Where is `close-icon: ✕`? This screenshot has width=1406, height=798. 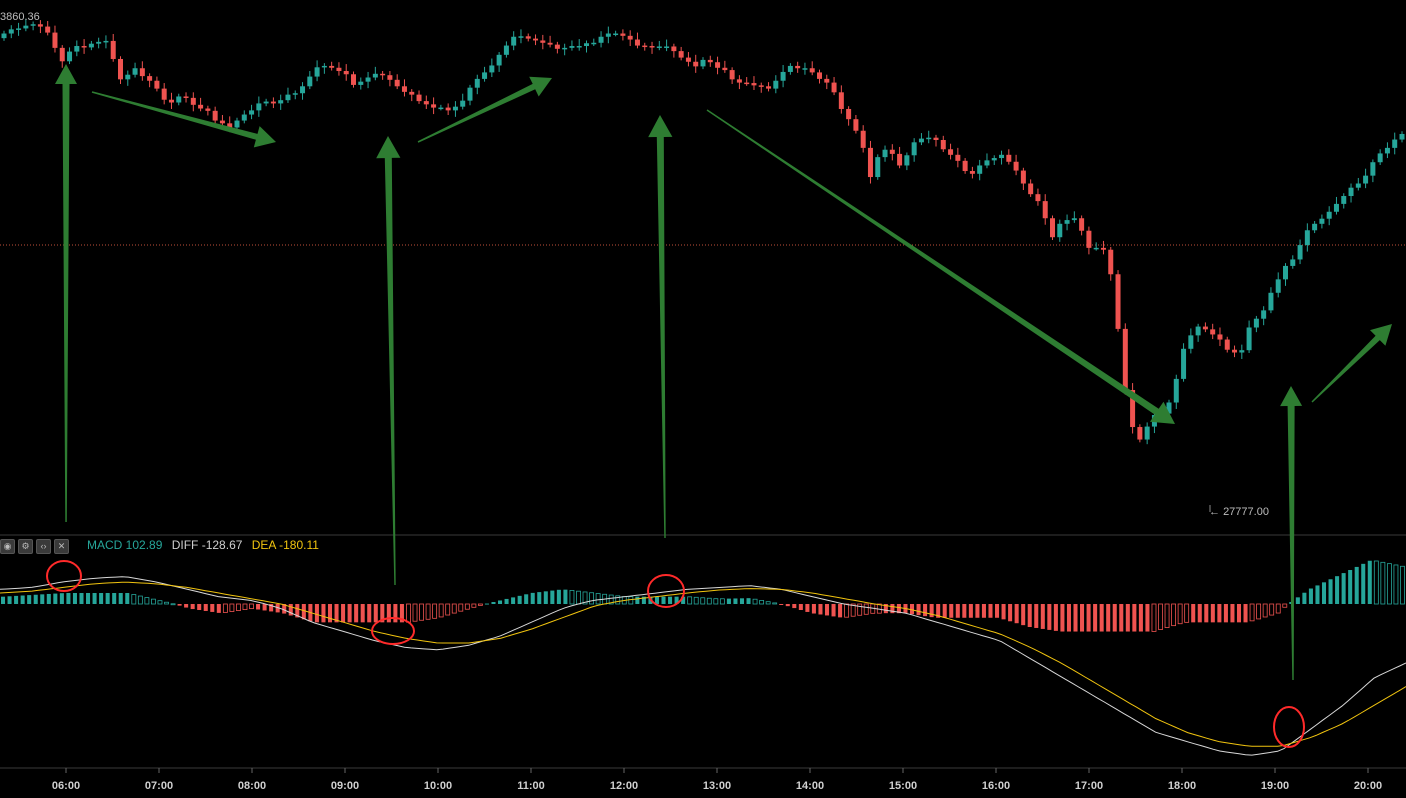 close-icon: ✕ is located at coordinates (61, 546).